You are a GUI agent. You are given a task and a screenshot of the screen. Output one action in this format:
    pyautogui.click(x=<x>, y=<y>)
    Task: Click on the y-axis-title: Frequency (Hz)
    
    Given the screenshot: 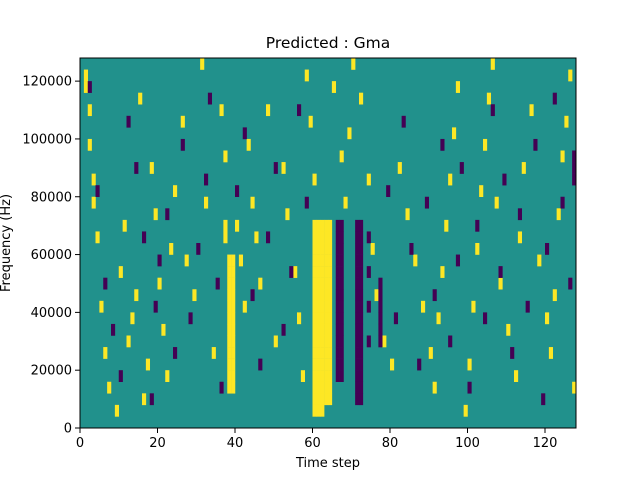 What is the action you would take?
    pyautogui.click(x=7, y=243)
    